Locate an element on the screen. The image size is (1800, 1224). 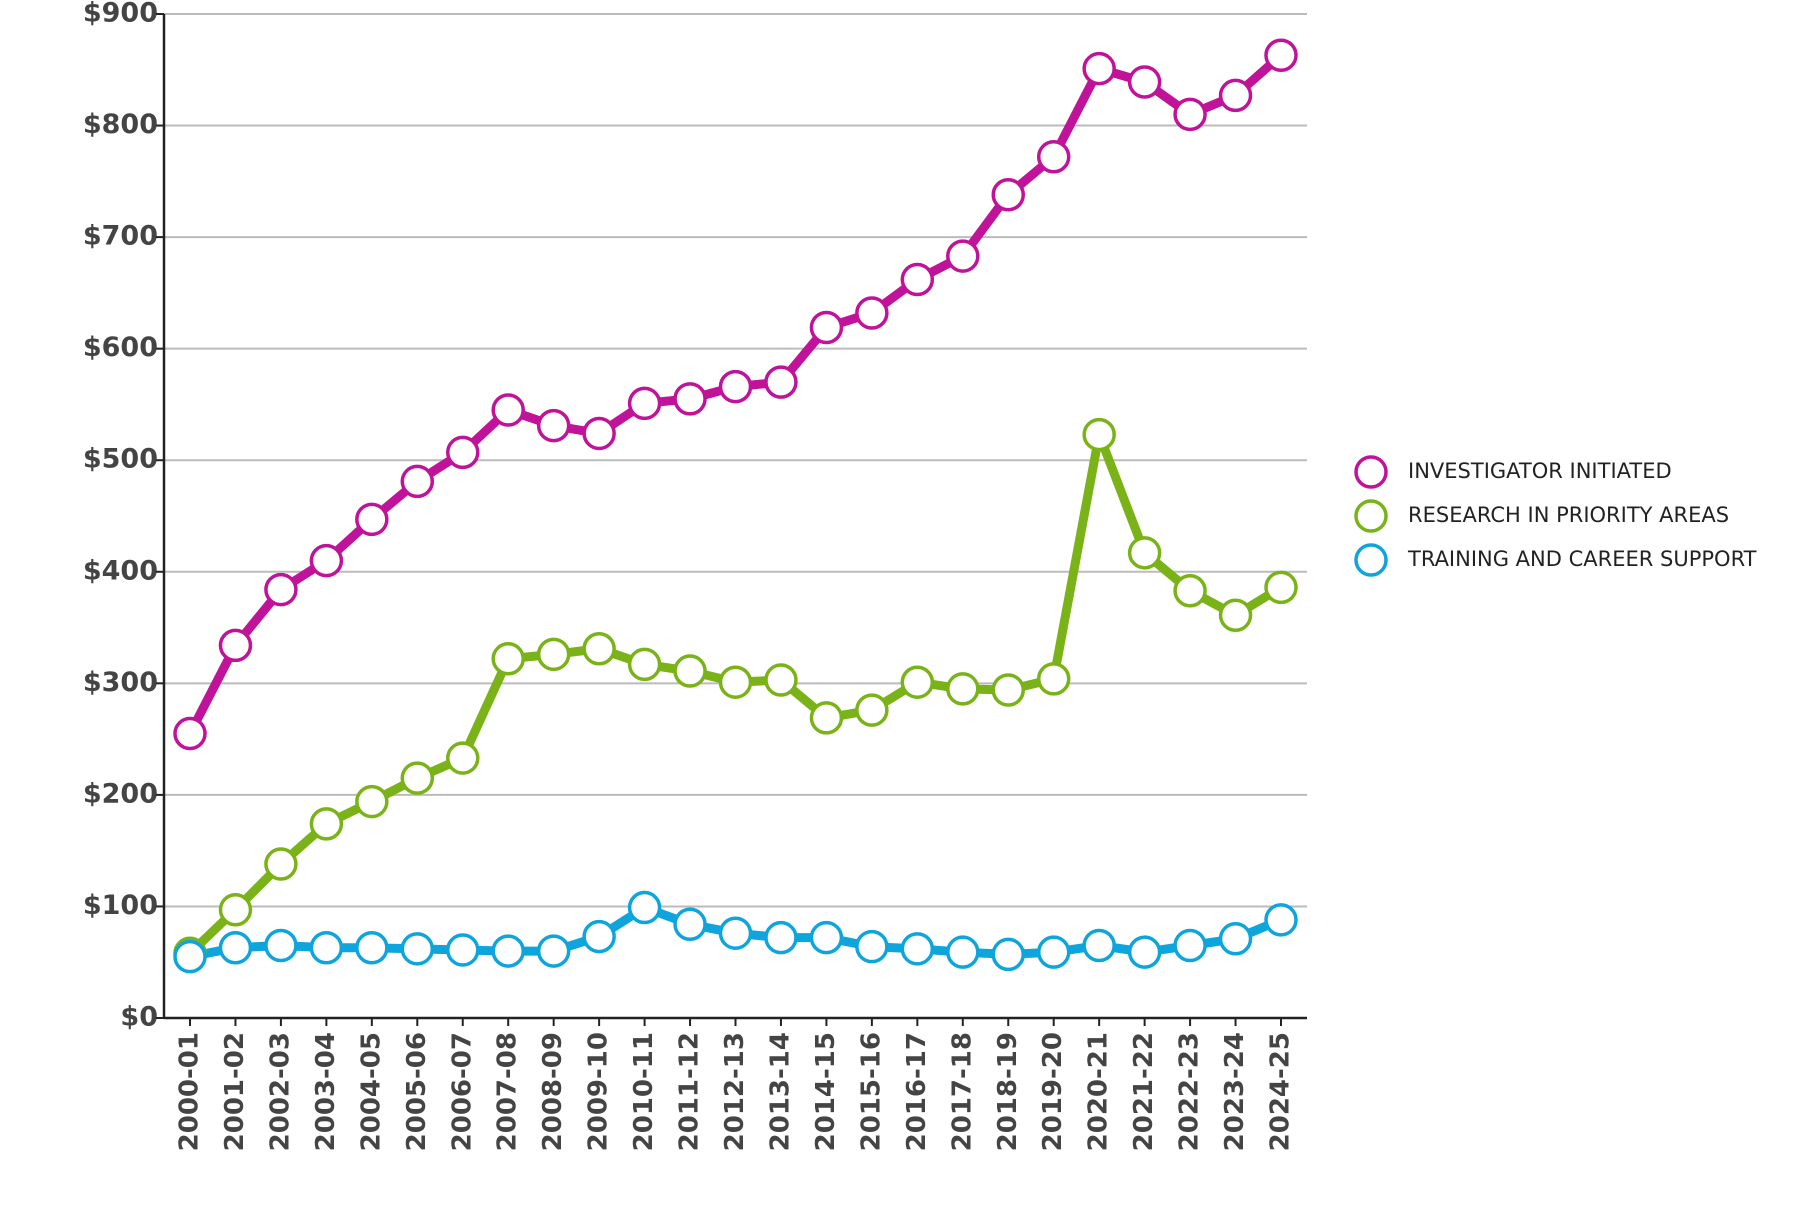
y-tick-label: $500 is located at coordinates (120, 459).